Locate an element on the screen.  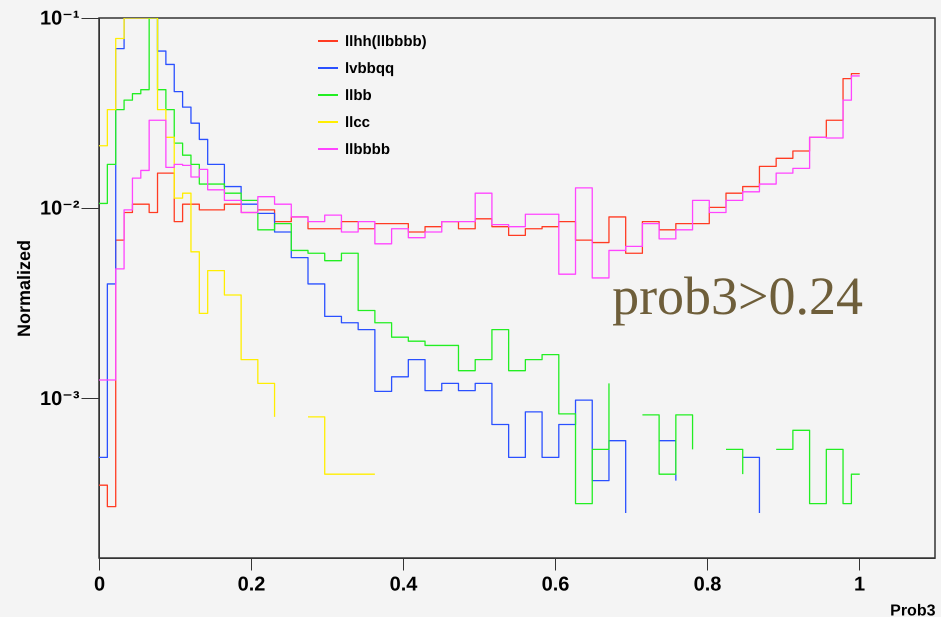
legend-label: llcc is located at coordinates (357, 122).